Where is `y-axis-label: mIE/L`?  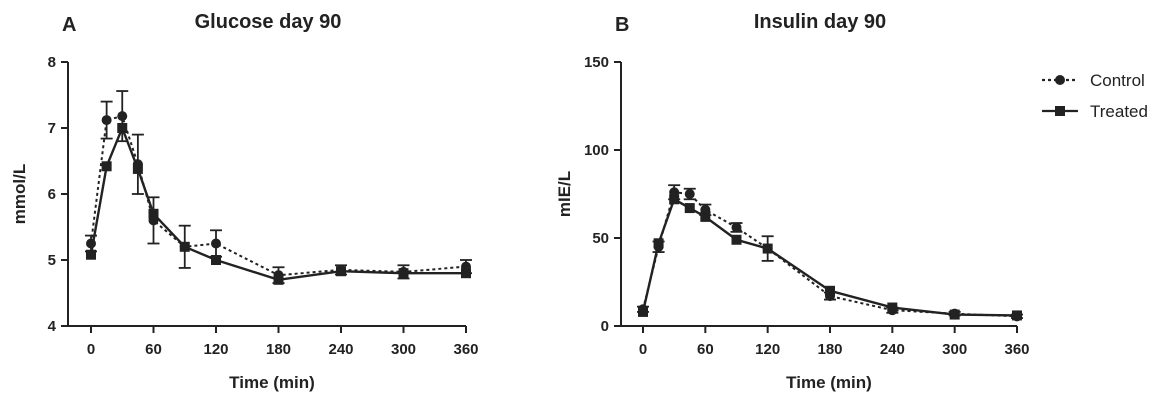
y-axis-label: mIE/L is located at coordinates (564, 194).